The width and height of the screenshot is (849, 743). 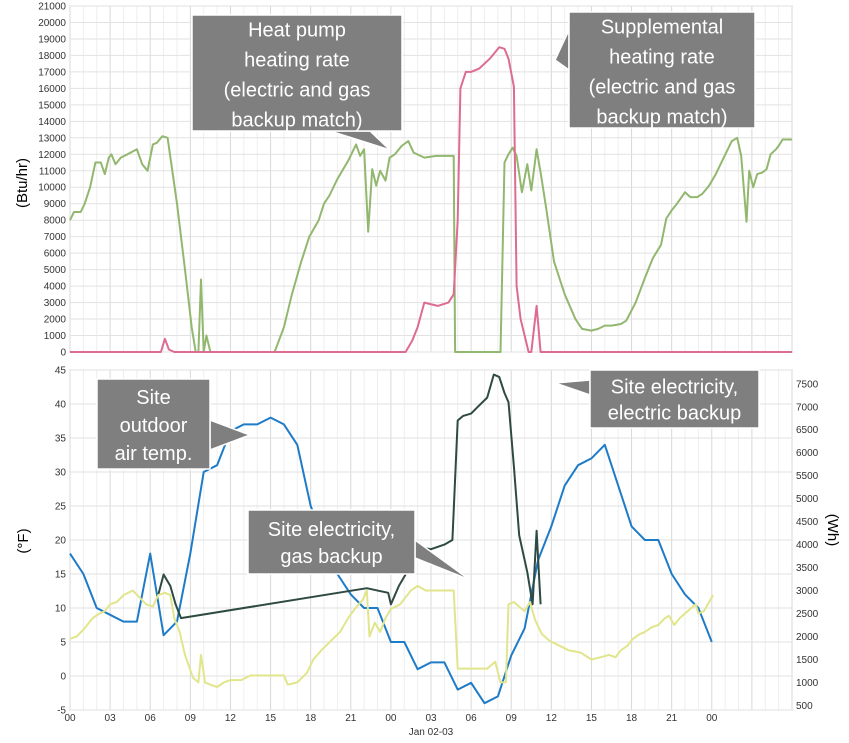 I want to click on bottom-right-y-tick-label: 2500, so click(x=807, y=614).